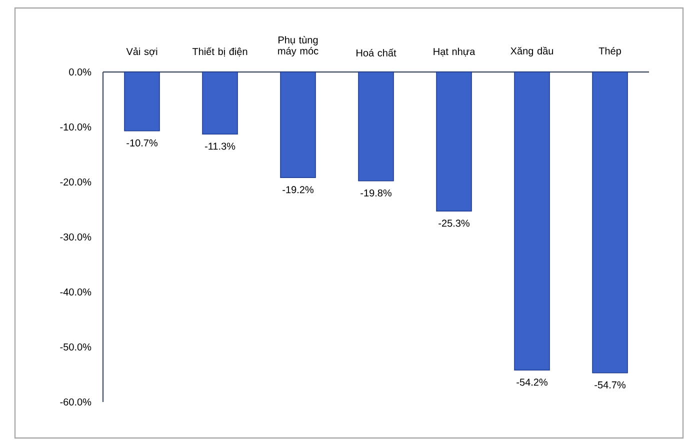  Describe the element at coordinates (142, 142) in the screenshot. I see `data-label: -10.7%` at that location.